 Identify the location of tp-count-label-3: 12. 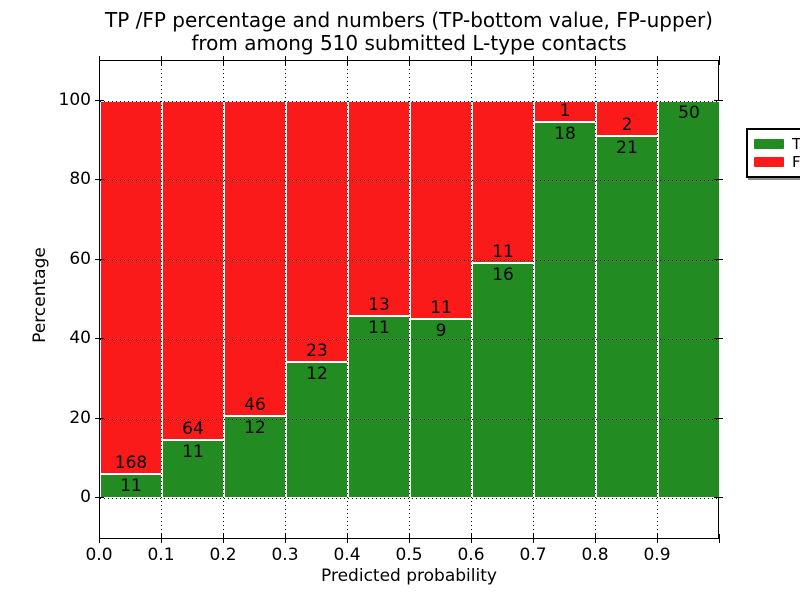
(317, 373).